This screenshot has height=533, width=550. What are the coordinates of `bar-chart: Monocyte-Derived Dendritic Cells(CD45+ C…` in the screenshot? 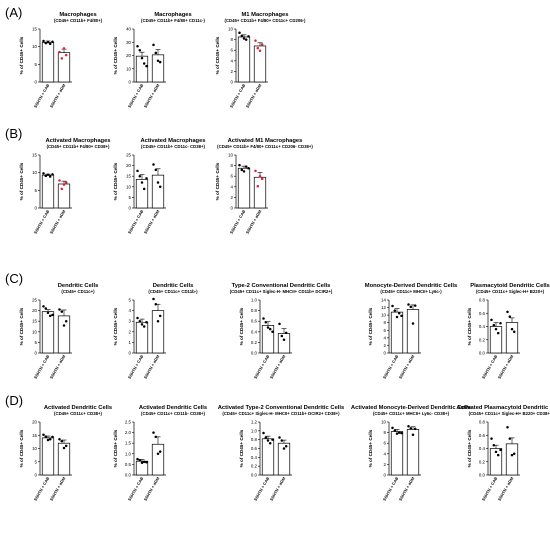 It's located at (411, 331).